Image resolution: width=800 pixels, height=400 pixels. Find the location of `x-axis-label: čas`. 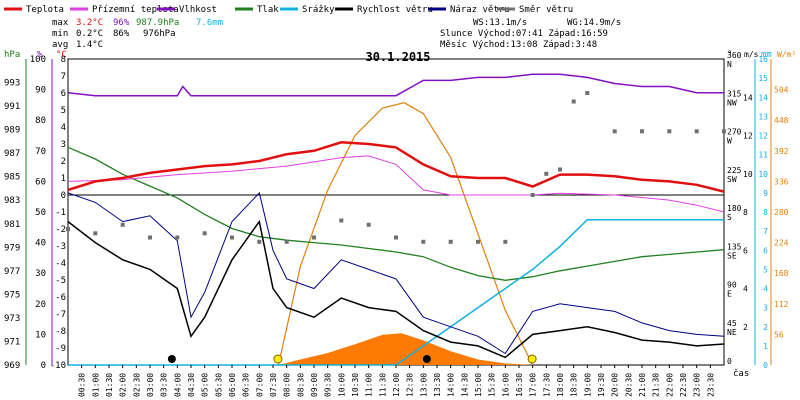

x-axis-label: čas is located at coordinates (741, 373).